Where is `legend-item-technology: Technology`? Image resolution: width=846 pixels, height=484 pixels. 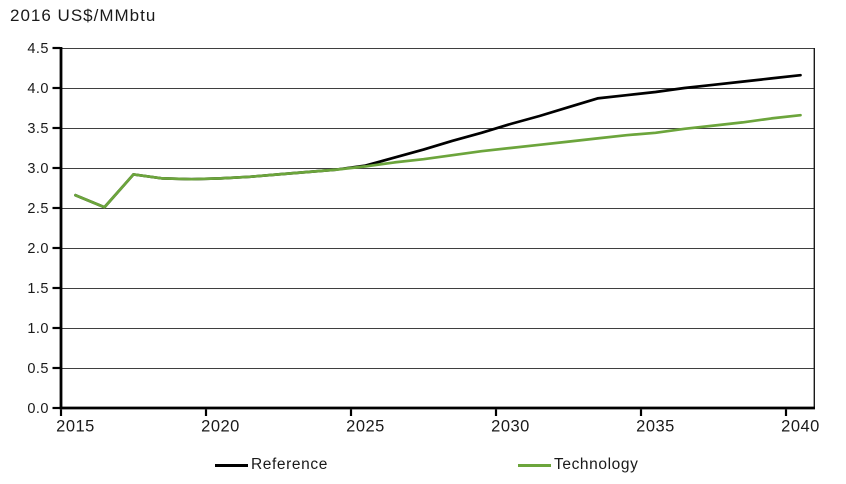 legend-item-technology: Technology is located at coordinates (578, 465).